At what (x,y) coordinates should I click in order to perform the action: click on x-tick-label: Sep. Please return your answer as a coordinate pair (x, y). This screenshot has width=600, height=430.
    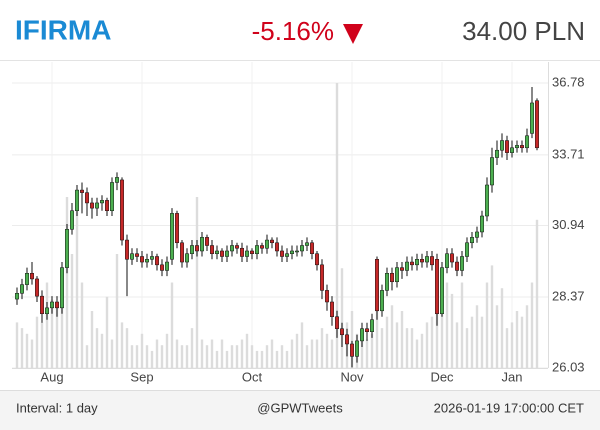
    Looking at the image, I should click on (141, 376).